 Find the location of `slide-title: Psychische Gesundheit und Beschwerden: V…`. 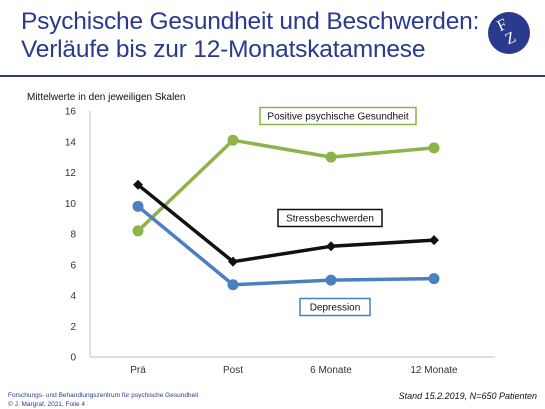

slide-title: Psychische Gesundheit und Beschwerden: V… is located at coordinates (256, 36).